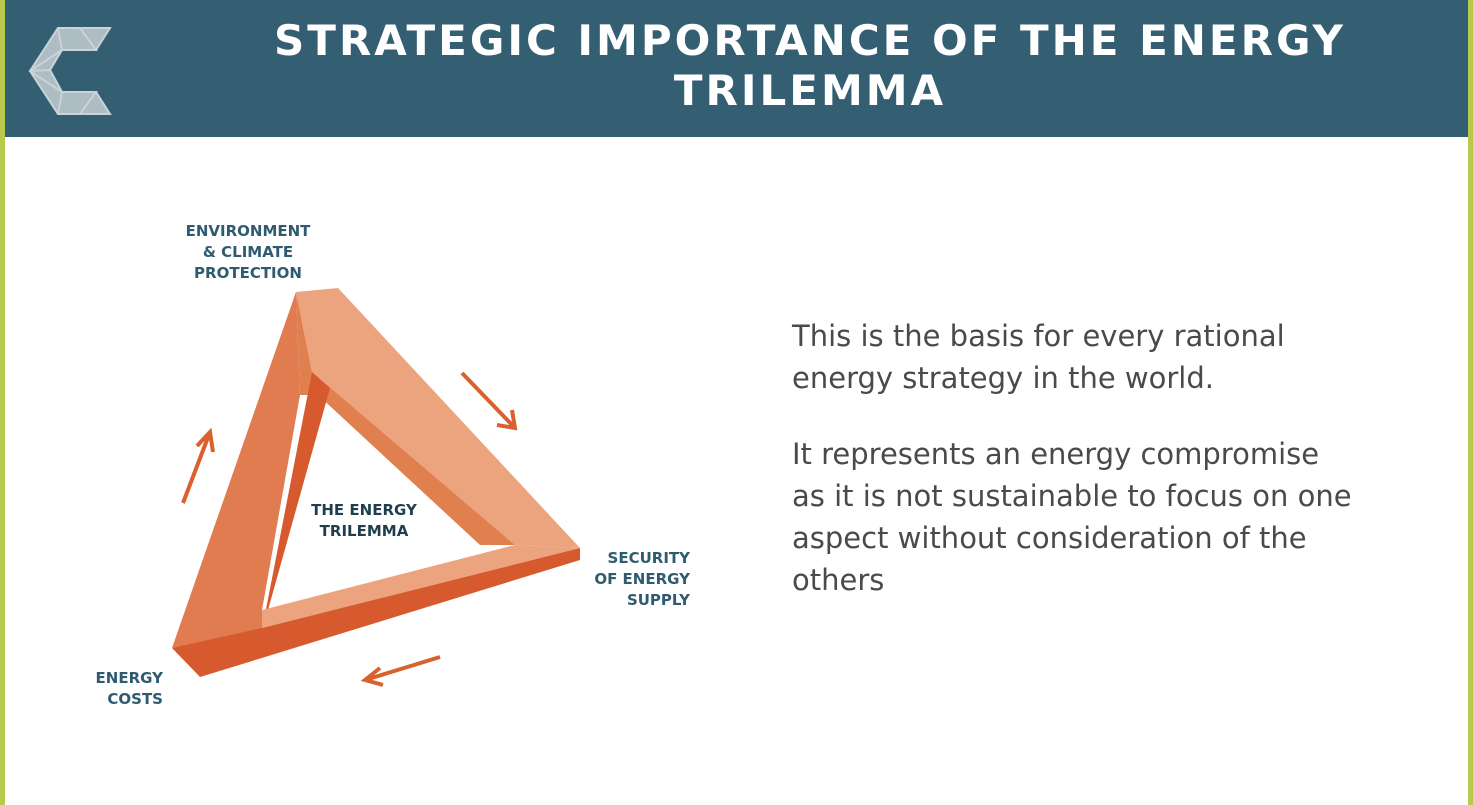 Image resolution: width=1473 pixels, height=805 pixels. What do you see at coordinates (810, 90) in the screenshot?
I see `title-line: TRILEMMA` at bounding box center [810, 90].